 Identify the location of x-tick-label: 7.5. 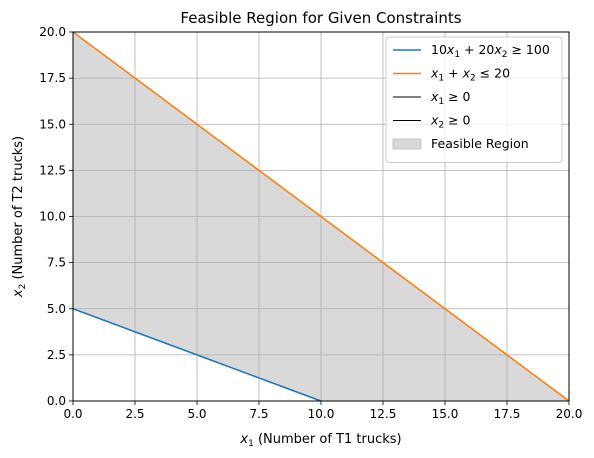
(258, 414).